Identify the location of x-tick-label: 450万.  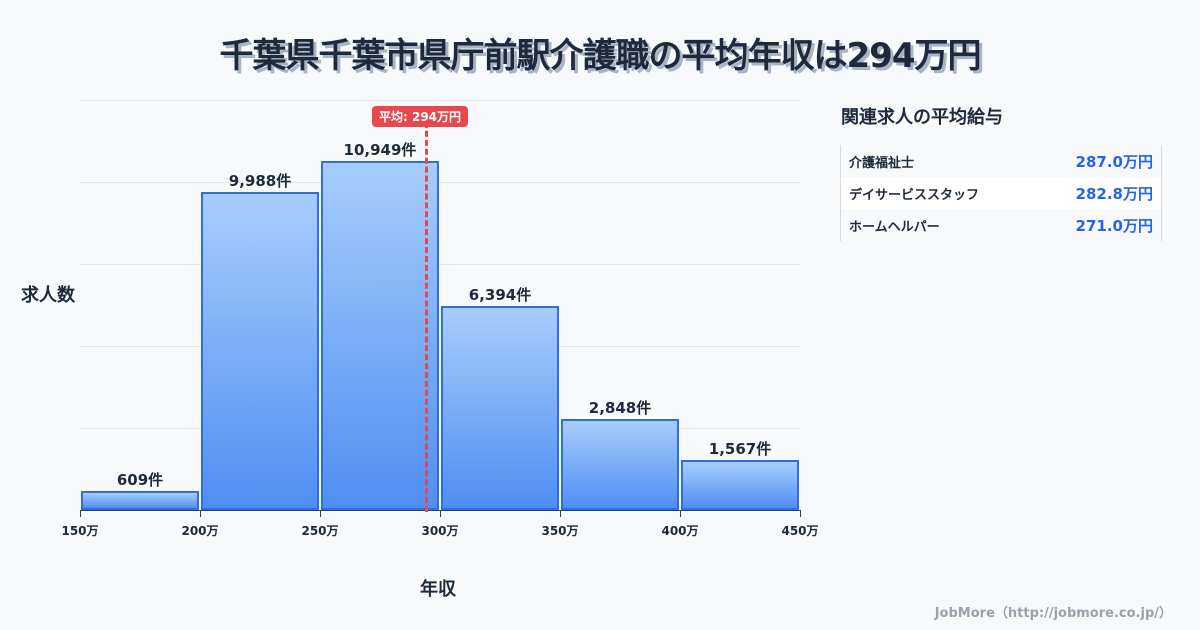
(800, 531).